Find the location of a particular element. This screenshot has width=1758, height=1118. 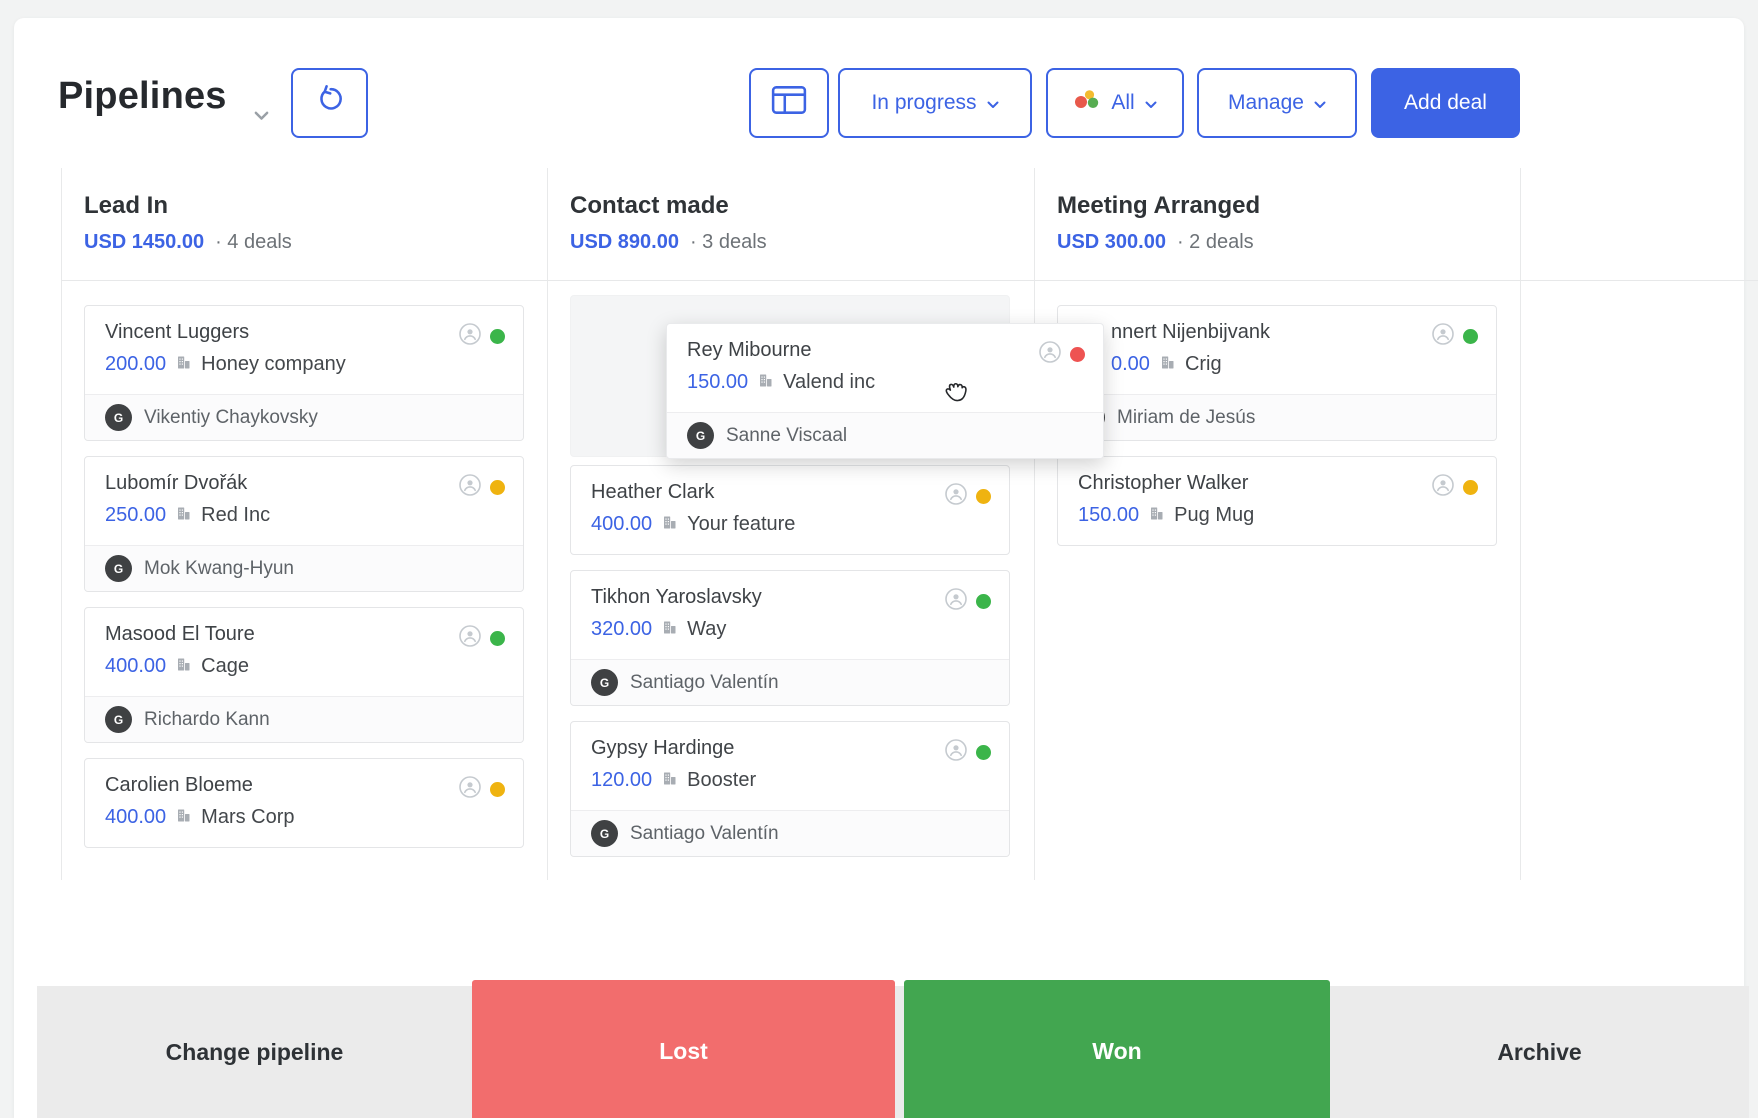

pipeline-selector-caret-icon is located at coordinates (261, 117).